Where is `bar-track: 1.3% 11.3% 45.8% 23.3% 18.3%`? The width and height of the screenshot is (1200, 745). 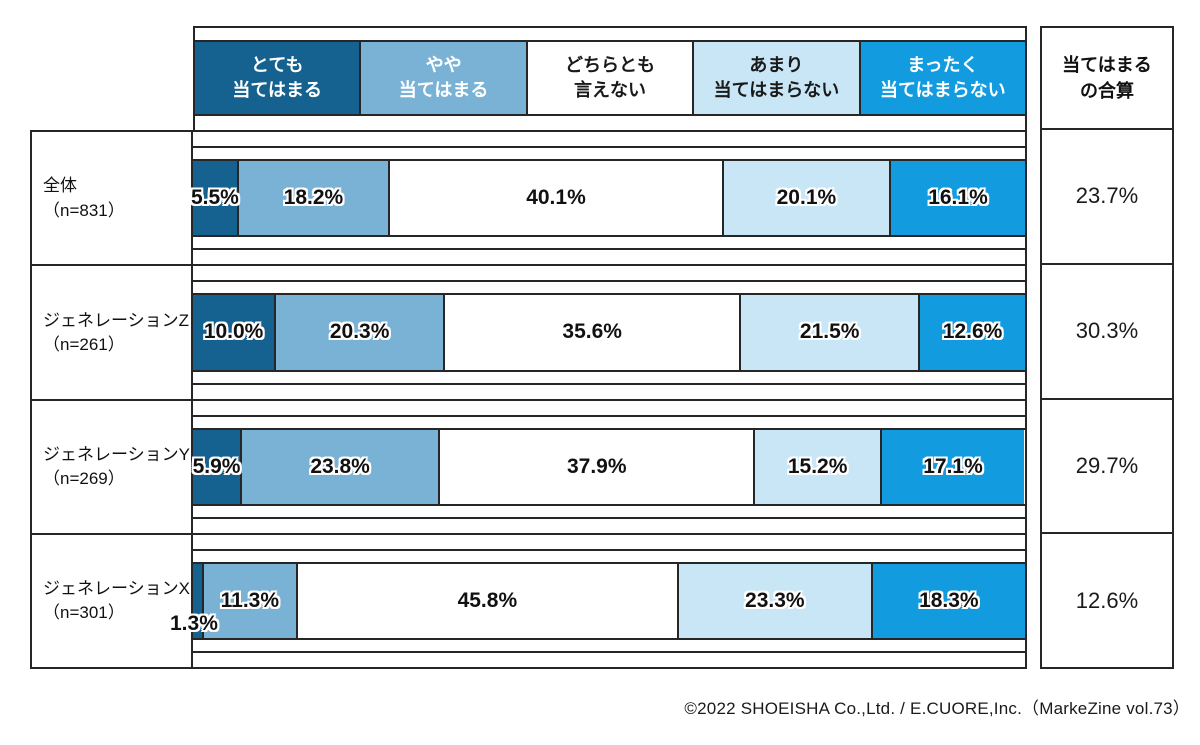
bar-track: 1.3% 11.3% 45.8% 23.3% 18.3% is located at coordinates (597, 600).